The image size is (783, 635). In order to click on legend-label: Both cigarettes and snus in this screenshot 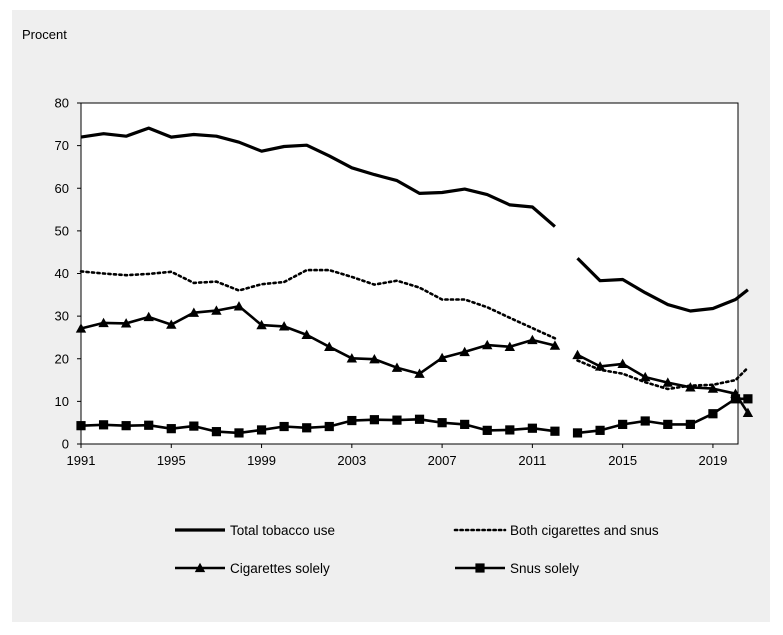, I will do `click(584, 530)`.